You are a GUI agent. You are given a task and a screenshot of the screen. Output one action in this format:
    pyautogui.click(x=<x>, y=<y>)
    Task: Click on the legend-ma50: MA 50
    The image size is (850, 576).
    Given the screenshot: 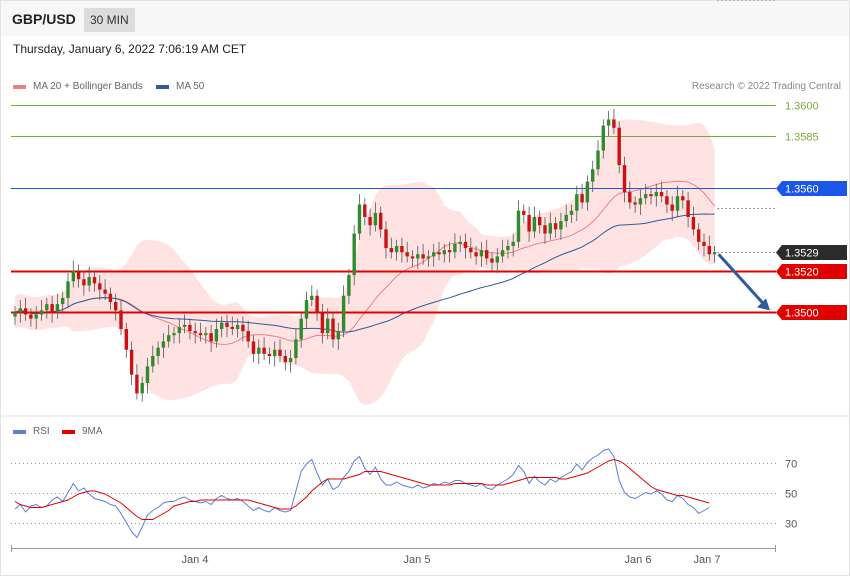 What is the action you would take?
    pyautogui.click(x=180, y=86)
    